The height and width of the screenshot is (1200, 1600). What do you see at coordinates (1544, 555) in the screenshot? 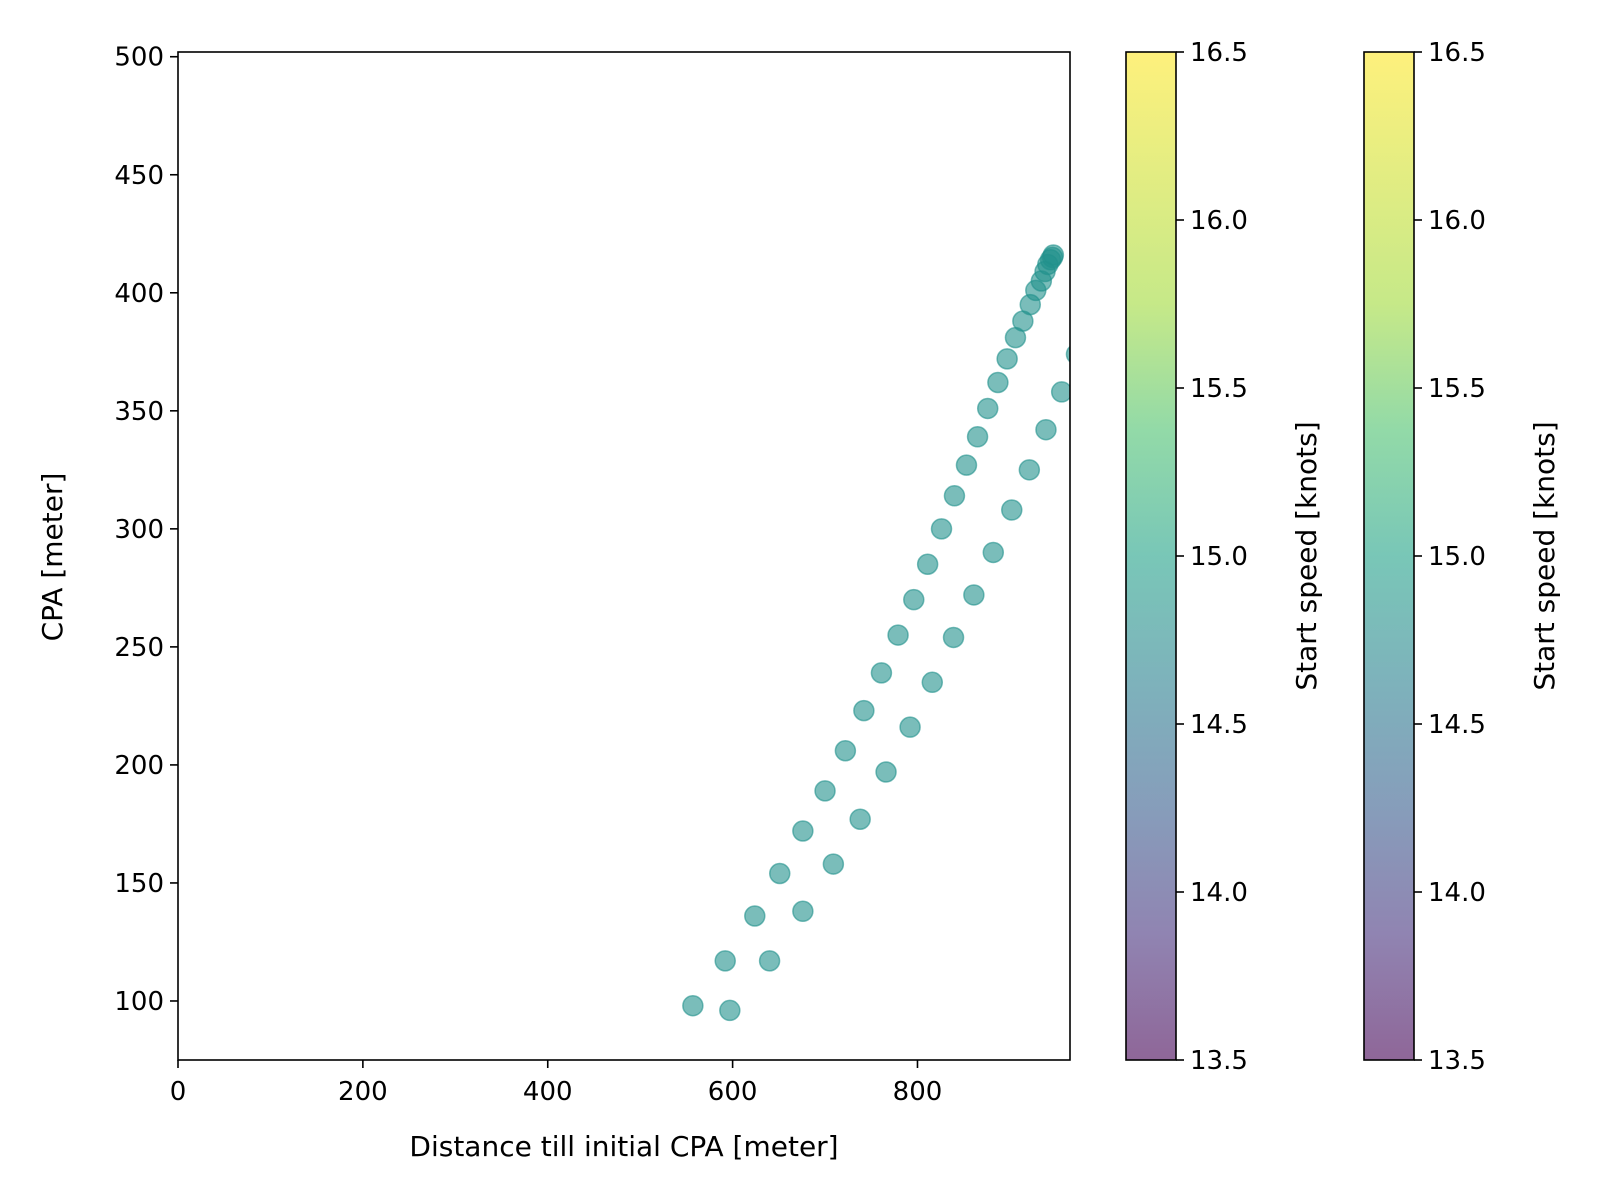
I see `colorbar-2-label: Start speed [knots]` at bounding box center [1544, 555].